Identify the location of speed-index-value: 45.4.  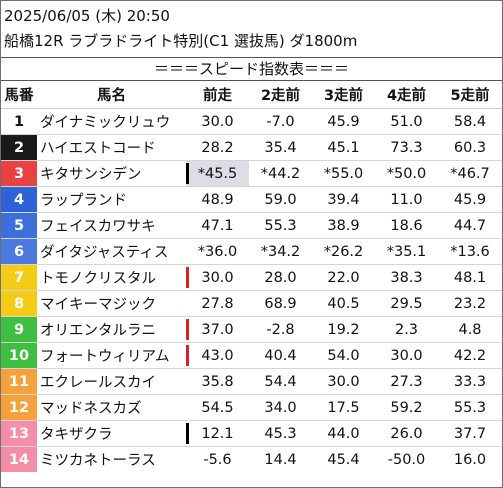
(343, 459).